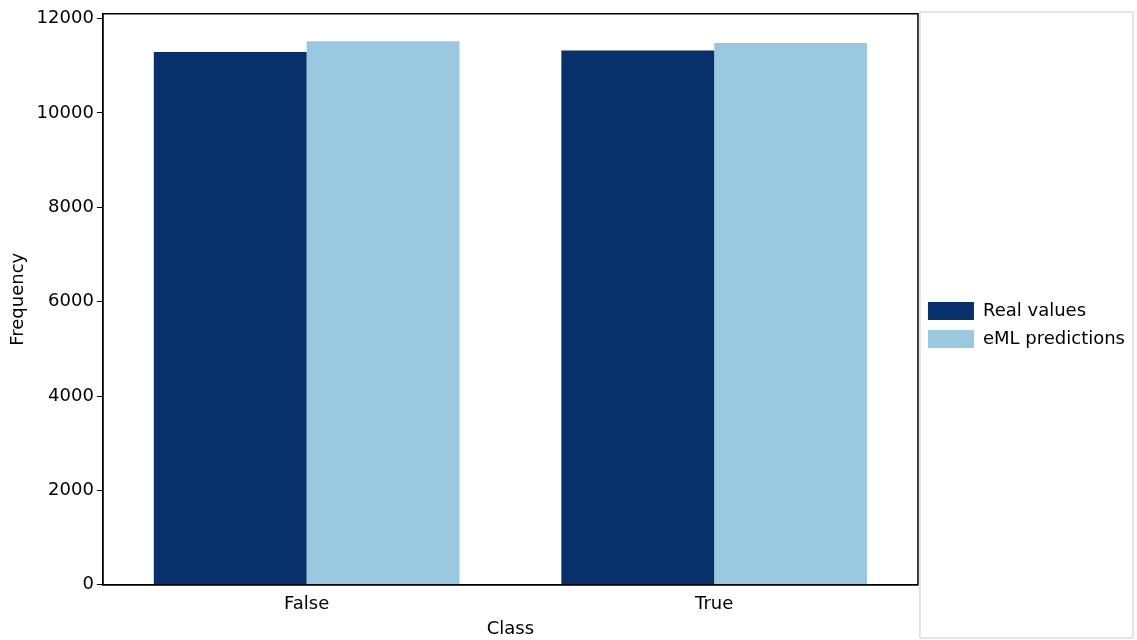 This screenshot has width=1137, height=640. I want to click on y-tick-label: 0, so click(88, 583).